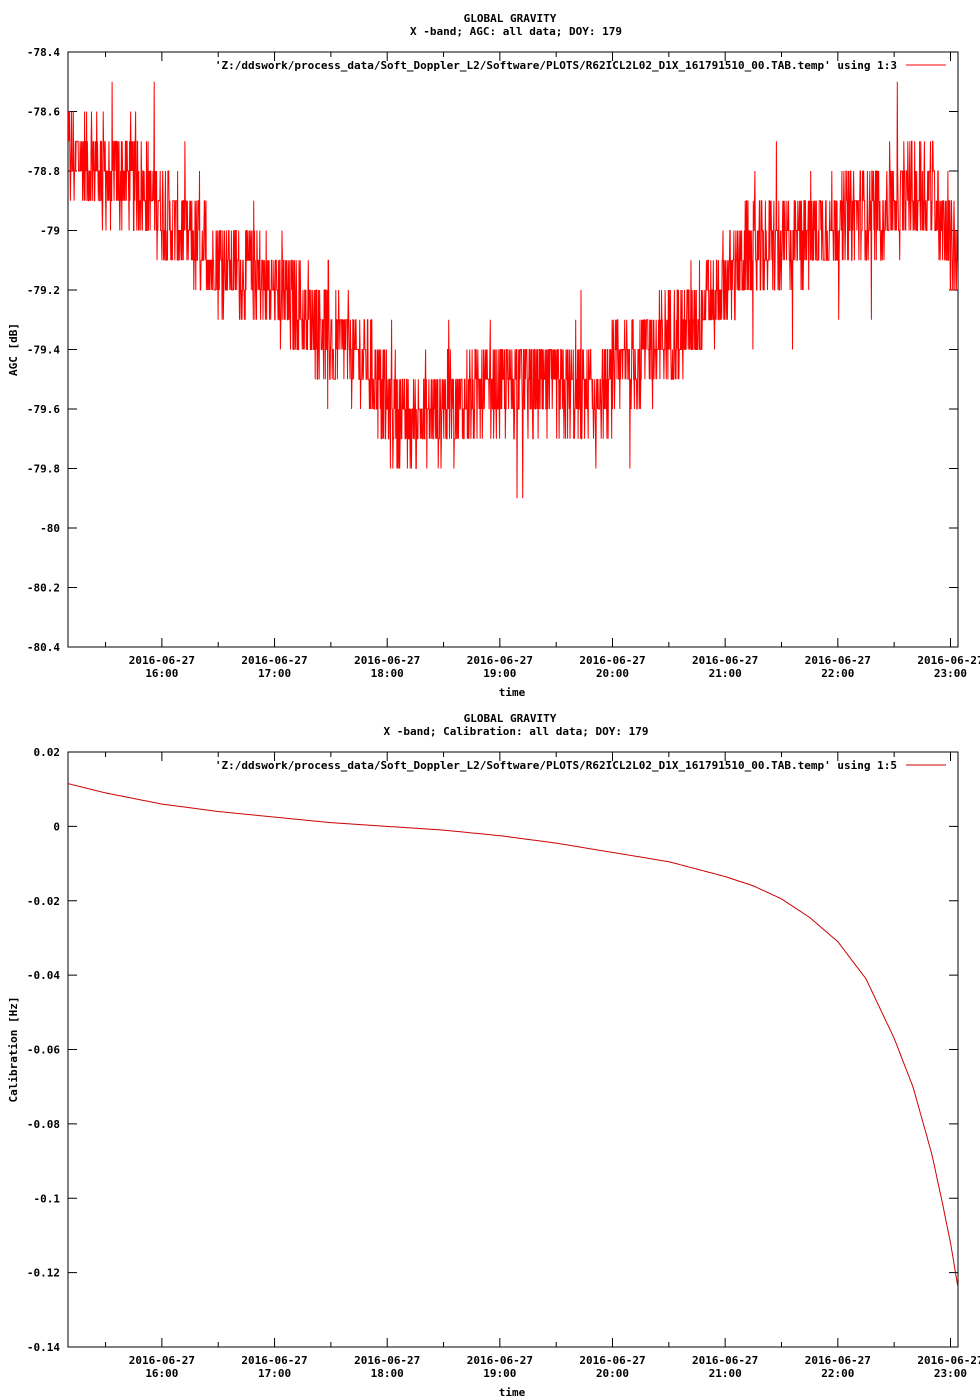  What do you see at coordinates (43, 901) in the screenshot?
I see `y-tick-label: -0.02` at bounding box center [43, 901].